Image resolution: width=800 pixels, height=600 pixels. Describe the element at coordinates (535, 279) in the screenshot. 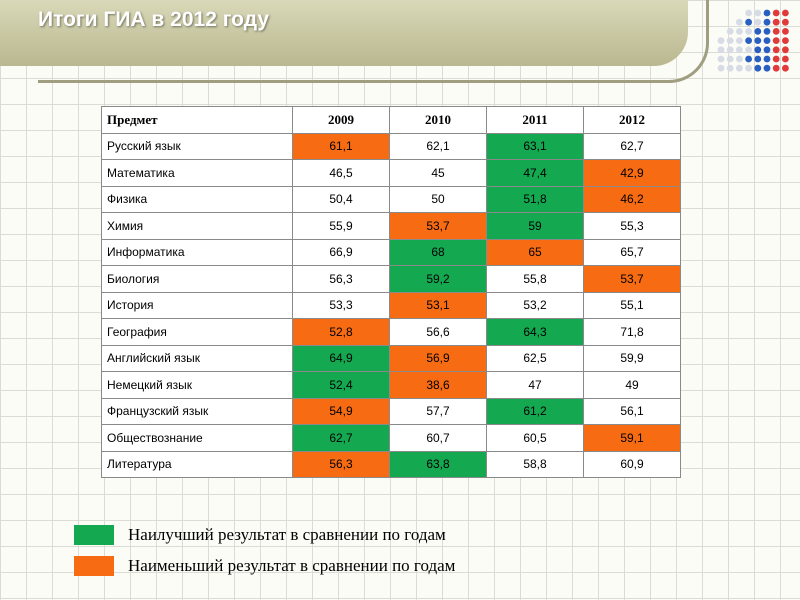

I see `score-cell: 55,8` at that location.